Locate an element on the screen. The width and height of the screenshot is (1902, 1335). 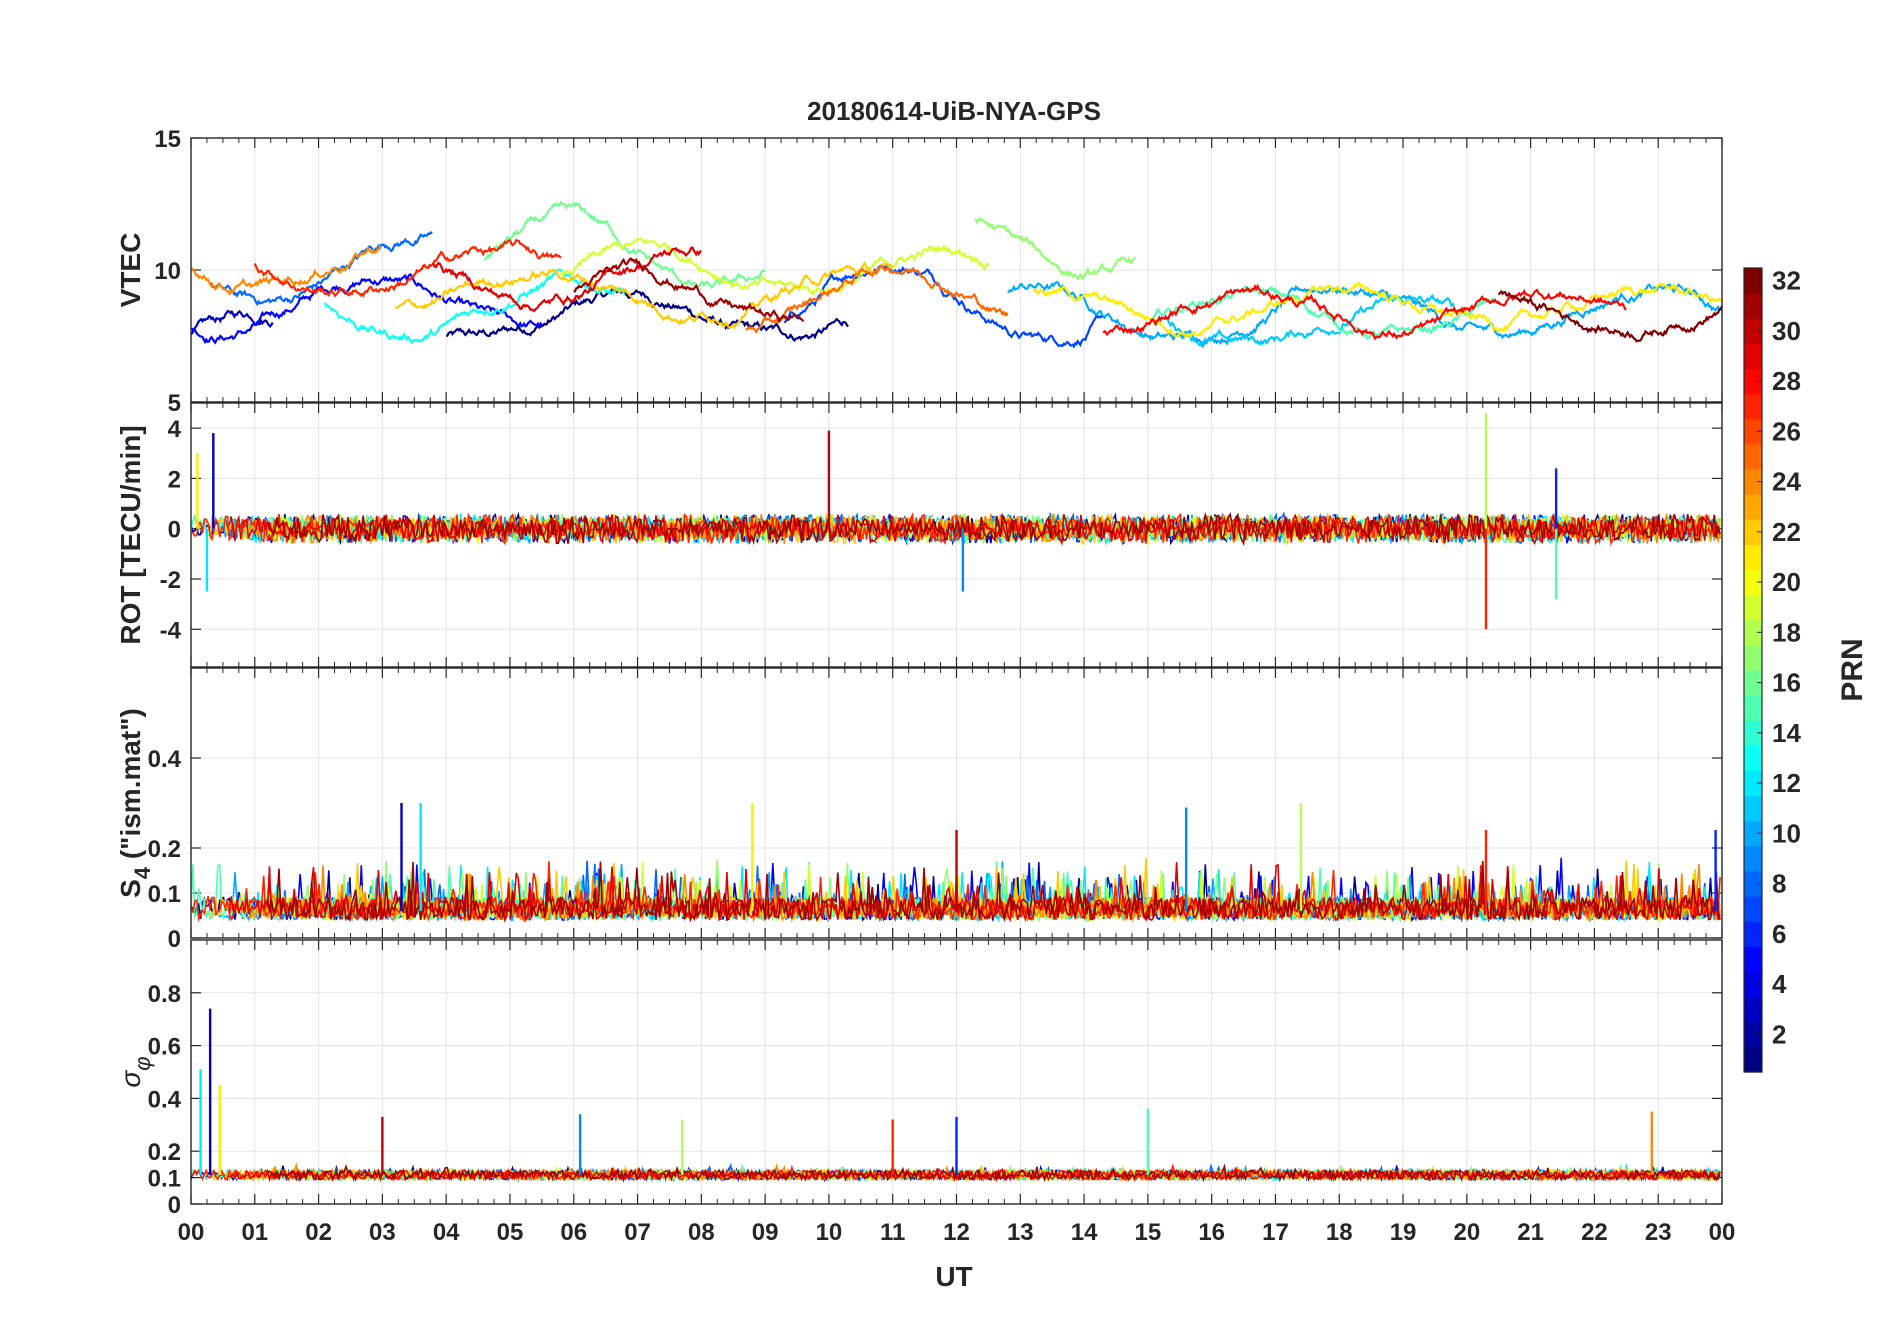
x-tick-label: 04 is located at coordinates (446, 1232).